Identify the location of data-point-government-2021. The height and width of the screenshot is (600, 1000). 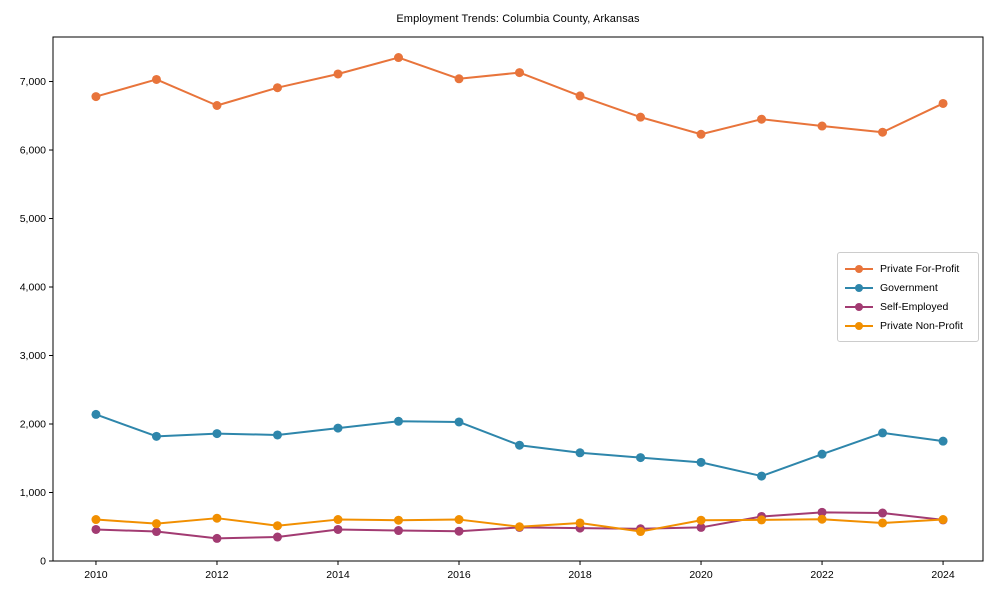
(762, 476).